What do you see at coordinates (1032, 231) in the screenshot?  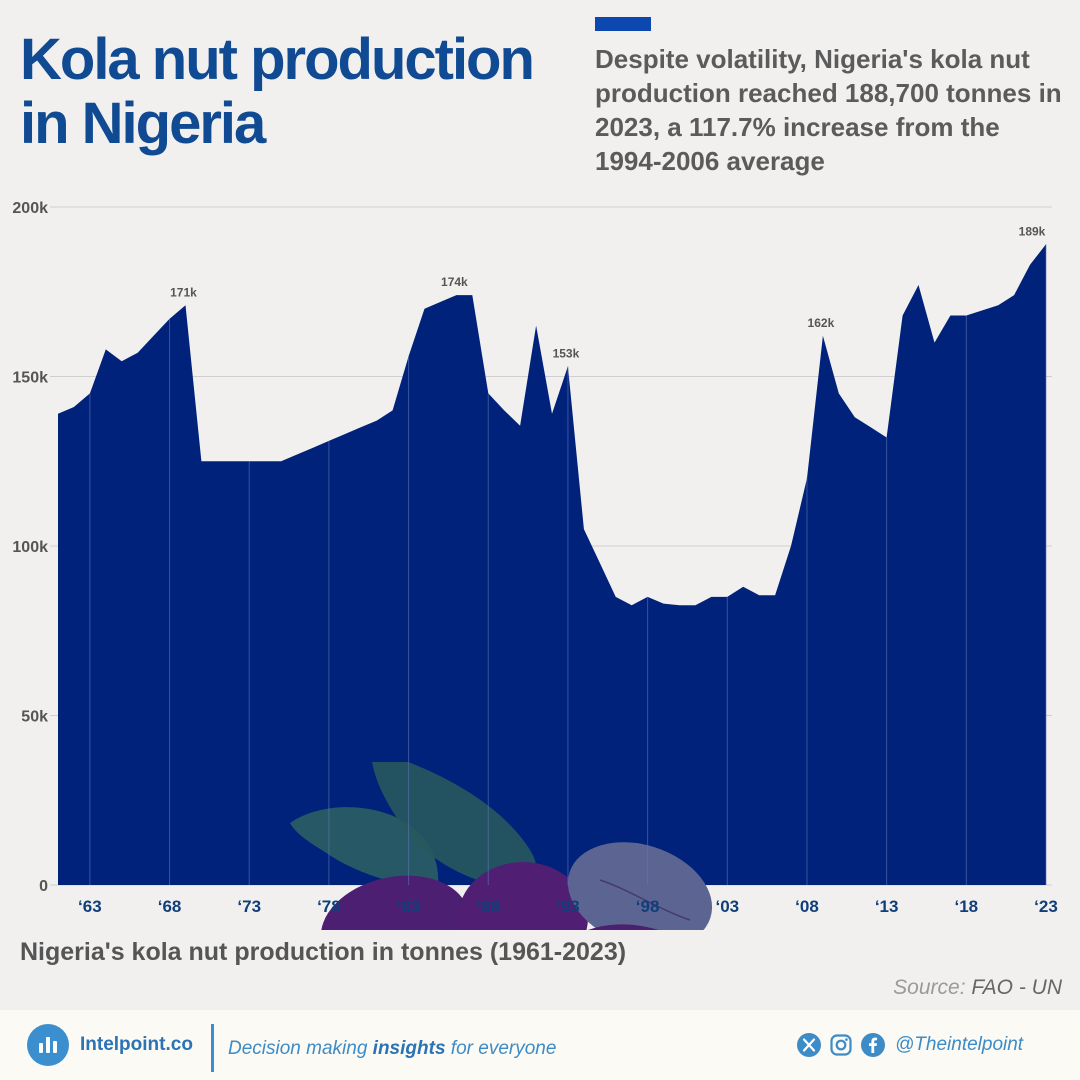 I see `data-label: 189k` at bounding box center [1032, 231].